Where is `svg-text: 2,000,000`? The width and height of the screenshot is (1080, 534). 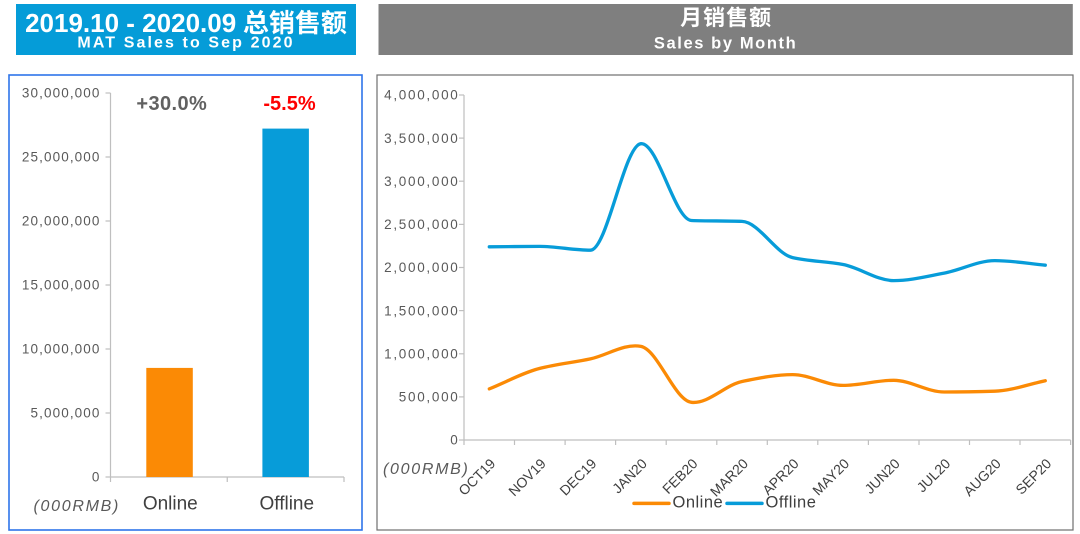 svg-text: 2,000,000 is located at coordinates (421, 267).